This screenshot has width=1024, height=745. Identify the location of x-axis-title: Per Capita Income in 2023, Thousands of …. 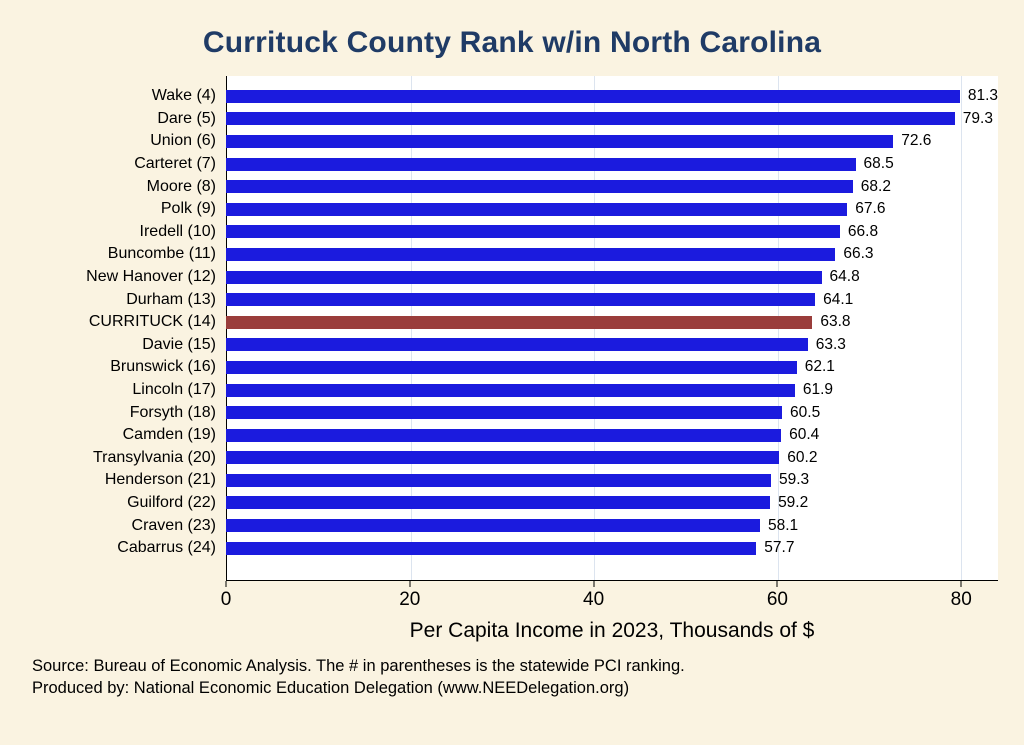
(612, 630).